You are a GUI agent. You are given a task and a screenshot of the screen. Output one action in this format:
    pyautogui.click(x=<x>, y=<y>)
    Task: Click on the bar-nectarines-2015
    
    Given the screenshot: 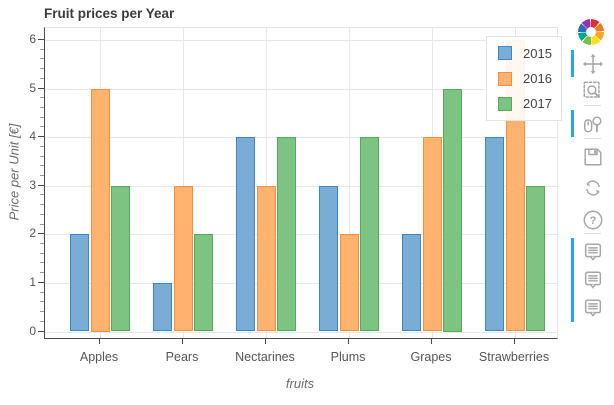 What is the action you would take?
    pyautogui.click(x=245, y=234)
    